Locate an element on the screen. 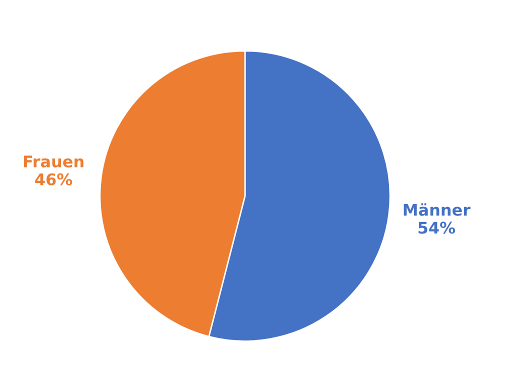 The height and width of the screenshot is (380, 516). data-label: 46% is located at coordinates (53, 179).